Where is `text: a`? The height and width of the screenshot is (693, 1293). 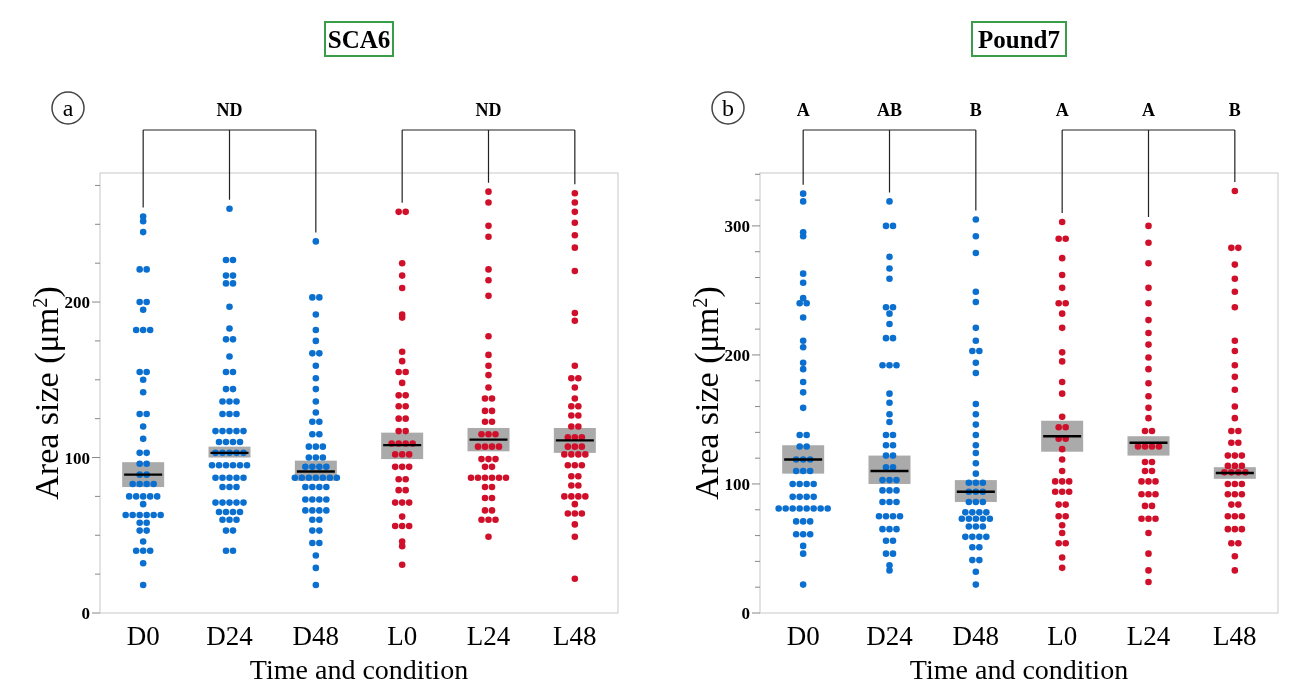 text: a is located at coordinates (68, 108).